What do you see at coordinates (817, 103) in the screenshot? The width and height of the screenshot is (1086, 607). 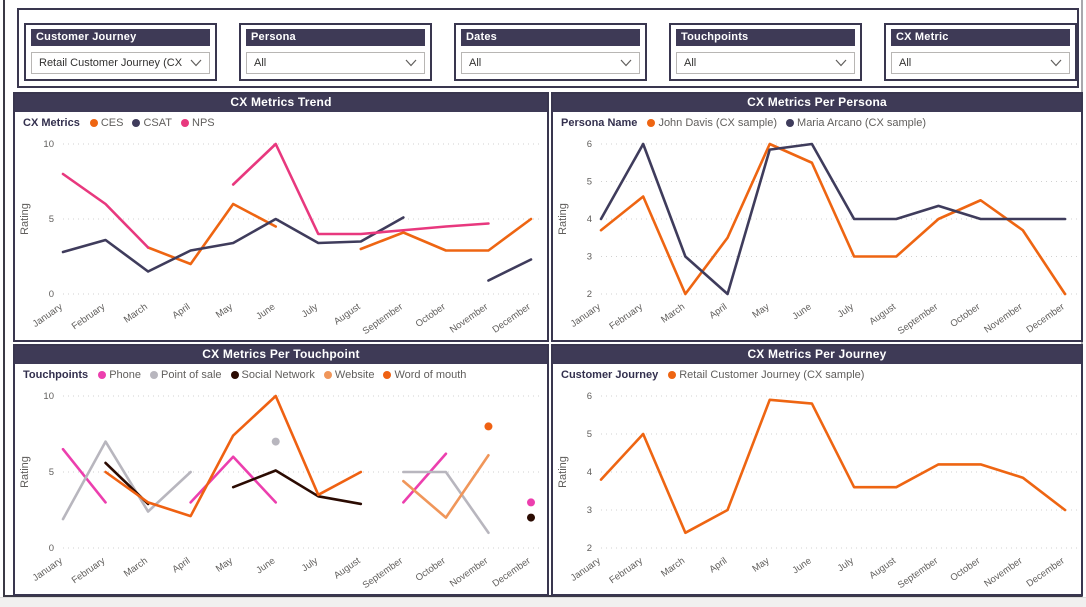 I see `panel-title: CX Metrics Per Persona` at bounding box center [817, 103].